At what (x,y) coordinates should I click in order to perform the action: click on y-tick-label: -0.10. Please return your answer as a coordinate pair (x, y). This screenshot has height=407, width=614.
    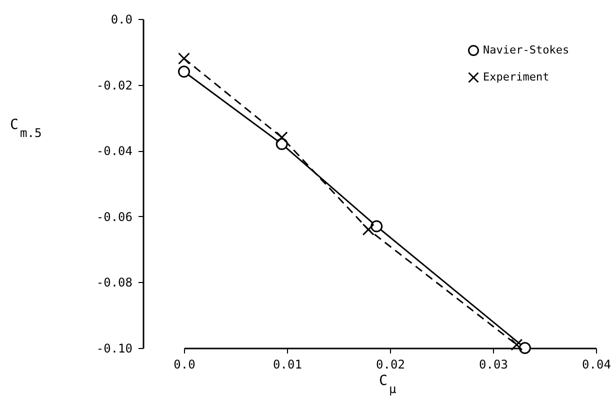
    Looking at the image, I should click on (114, 349).